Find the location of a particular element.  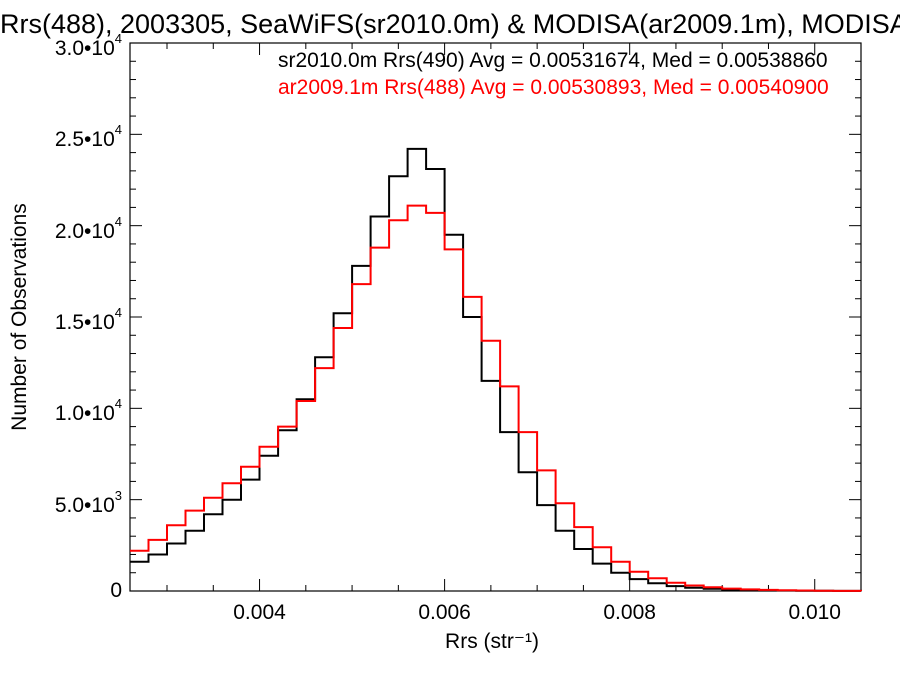

y-tick-label: 1.0•104 is located at coordinates (65, 411).